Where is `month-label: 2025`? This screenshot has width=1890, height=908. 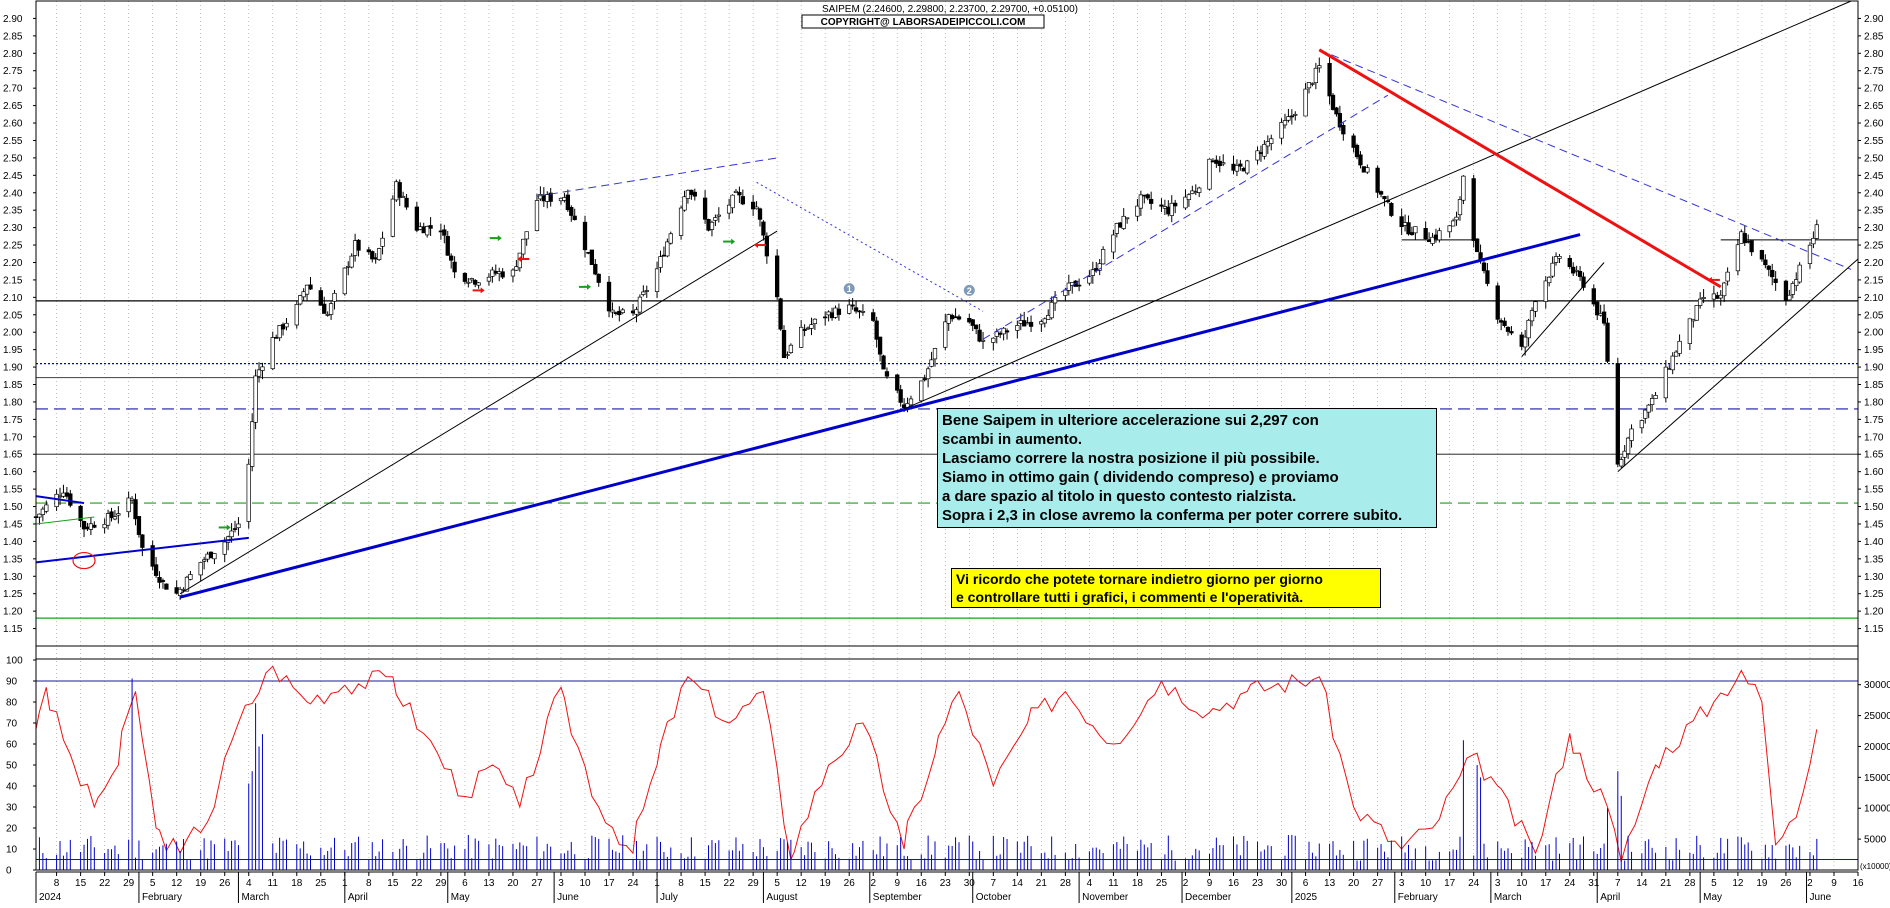 month-label: 2025 is located at coordinates (1306, 897).